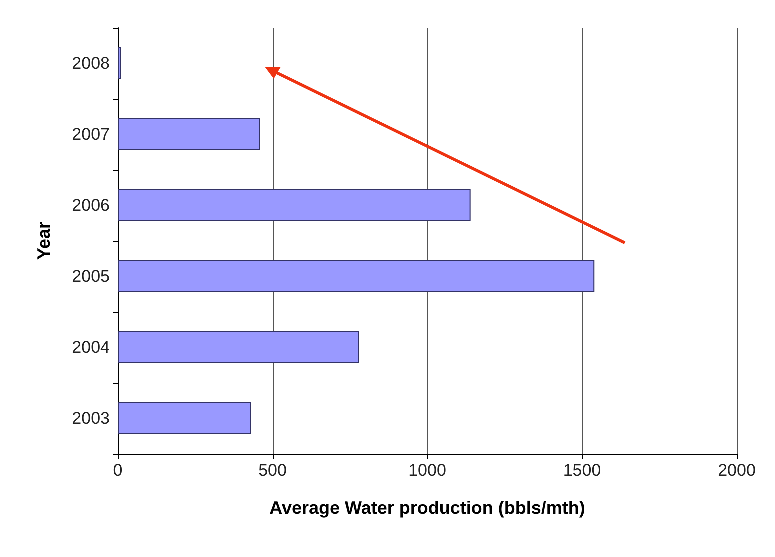 This screenshot has width=775, height=557. Describe the element at coordinates (91, 276) in the screenshot. I see `y-tick-label: 2005` at that location.